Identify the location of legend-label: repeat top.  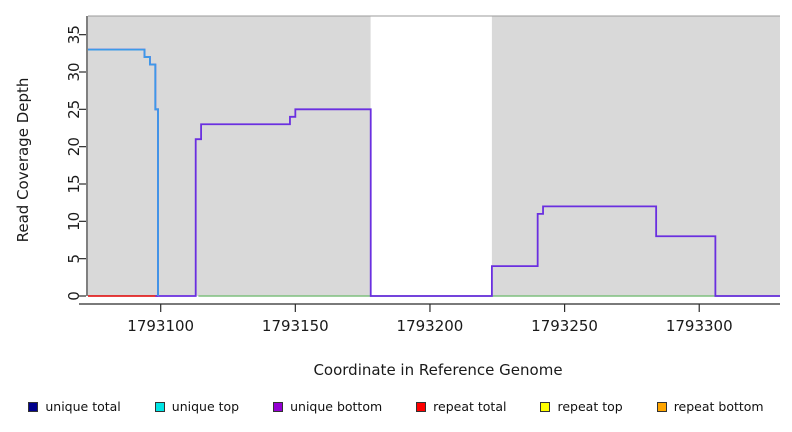
(590, 406).